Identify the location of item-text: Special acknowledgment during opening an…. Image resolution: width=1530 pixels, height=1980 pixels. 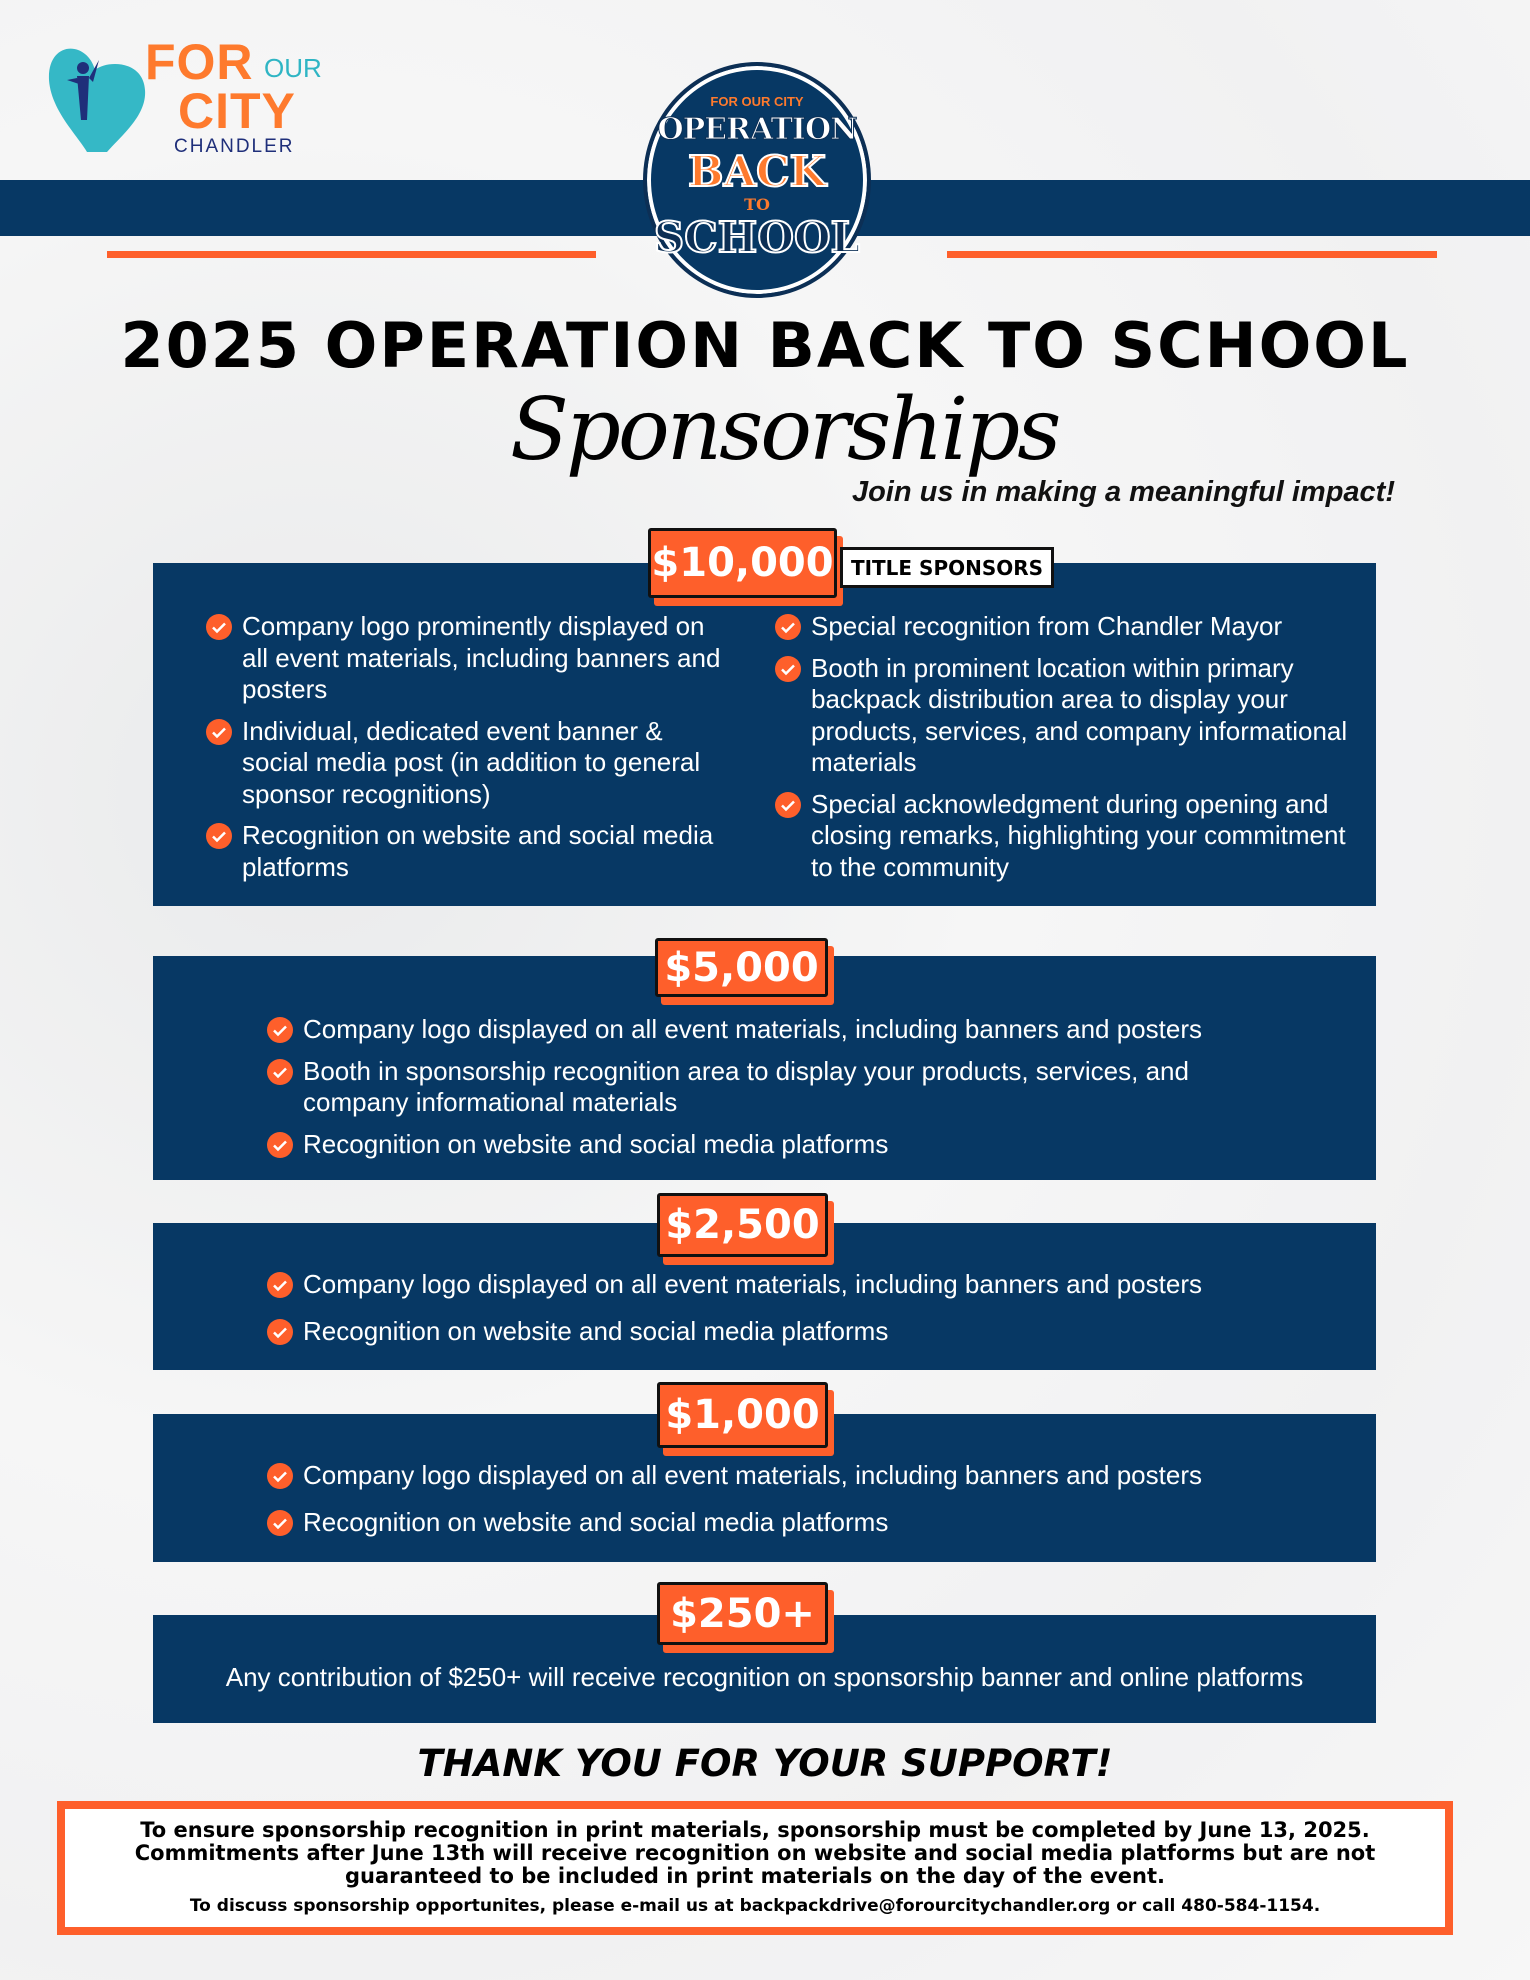
(1078, 835).